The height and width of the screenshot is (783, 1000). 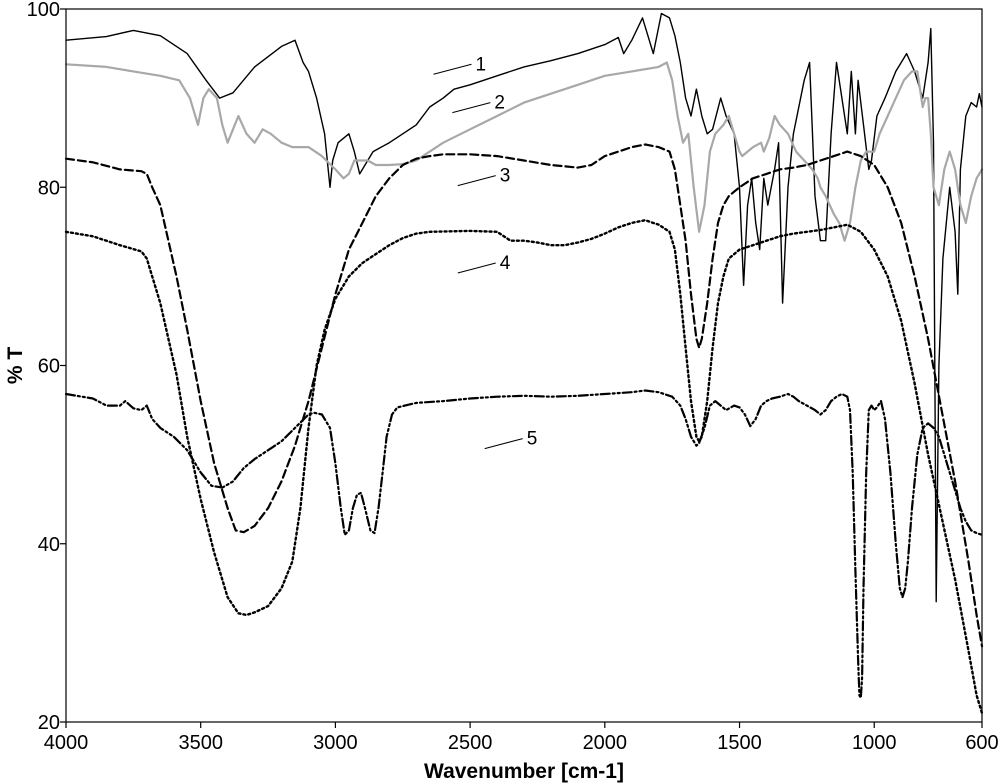 What do you see at coordinates (505, 263) in the screenshot?
I see `series-label-4: 4` at bounding box center [505, 263].